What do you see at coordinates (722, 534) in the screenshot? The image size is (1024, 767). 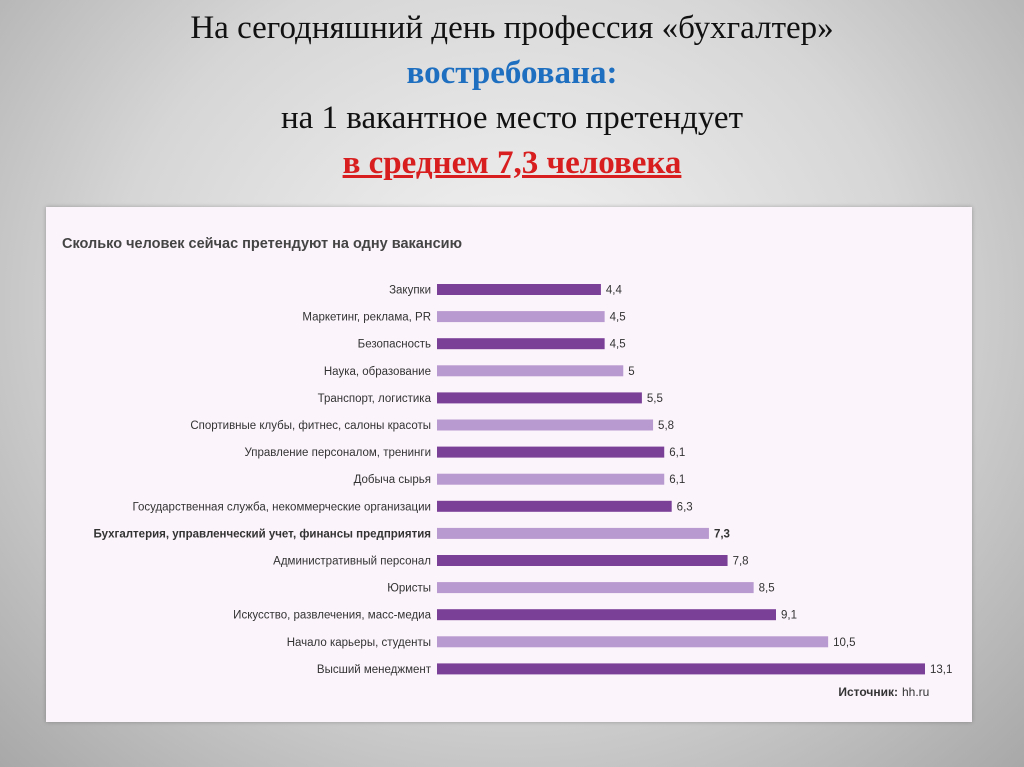 I see `value-label: 7,3` at bounding box center [722, 534].